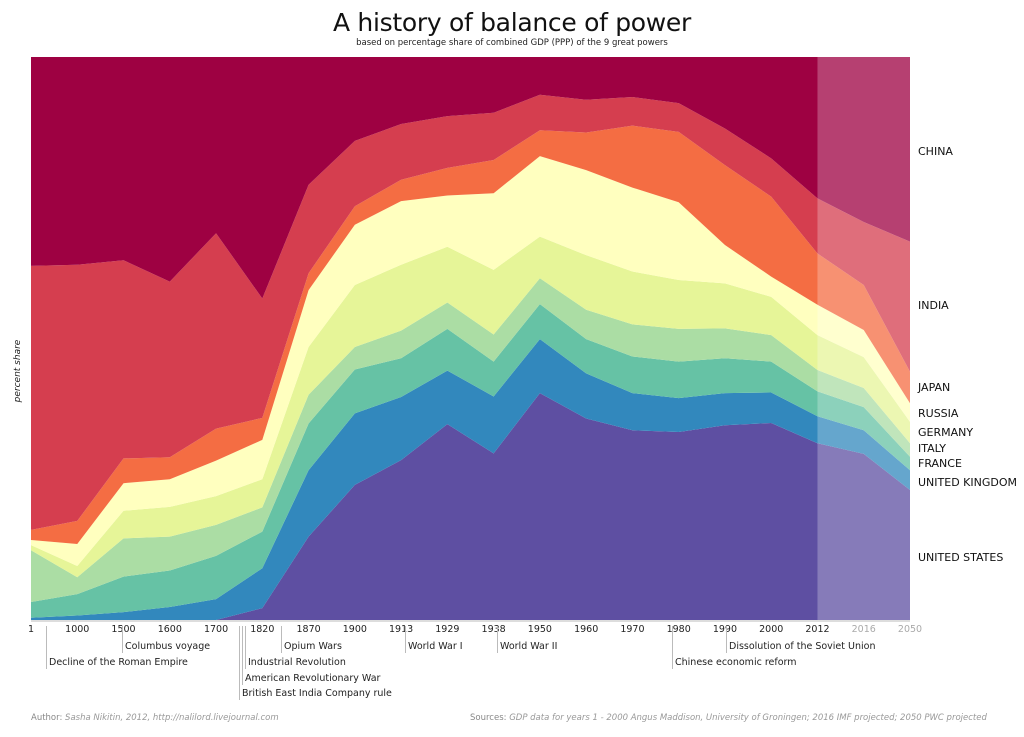 The image size is (1024, 737). I want to click on legend-label: GERMANY, so click(946, 432).